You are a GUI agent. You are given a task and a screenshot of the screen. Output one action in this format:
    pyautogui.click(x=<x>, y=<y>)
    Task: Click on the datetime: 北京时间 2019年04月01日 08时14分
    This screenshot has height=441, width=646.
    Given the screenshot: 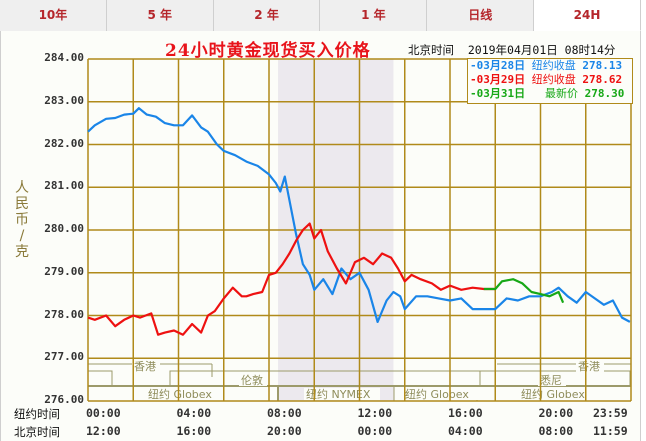 What is the action you would take?
    pyautogui.click(x=511, y=50)
    